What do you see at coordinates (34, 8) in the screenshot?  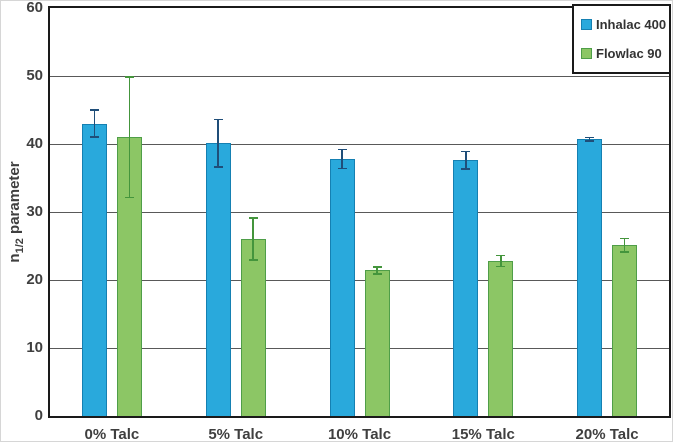 I see `y-tick-label-60: 60` at bounding box center [34, 8].